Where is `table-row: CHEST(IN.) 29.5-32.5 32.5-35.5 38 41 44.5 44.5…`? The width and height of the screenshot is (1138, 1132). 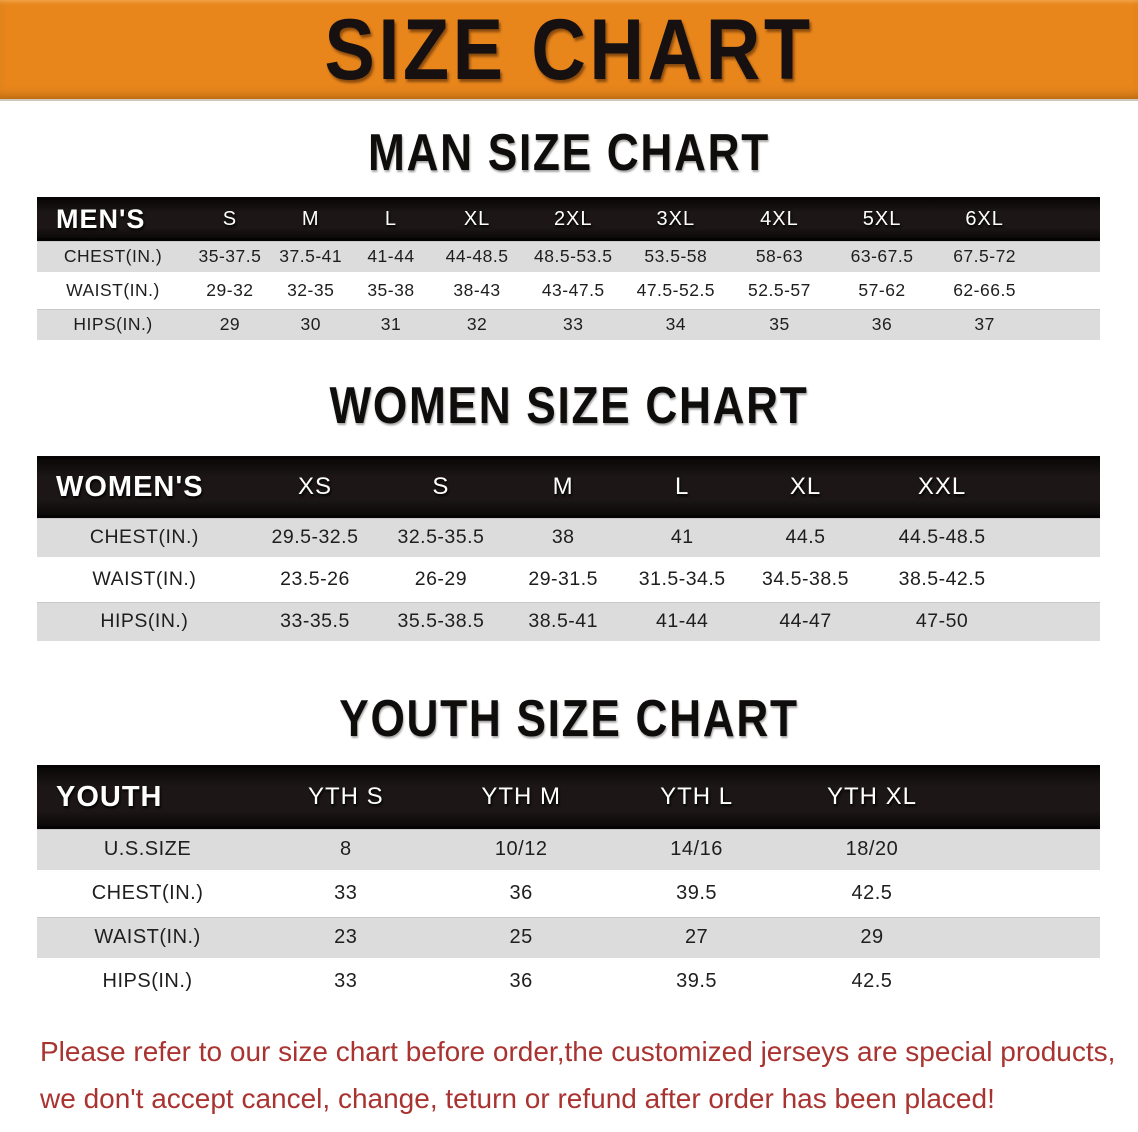
table-row: CHEST(IN.) 29.5-32.5 32.5-35.5 38 41 44.5 44.5… is located at coordinates (568, 537).